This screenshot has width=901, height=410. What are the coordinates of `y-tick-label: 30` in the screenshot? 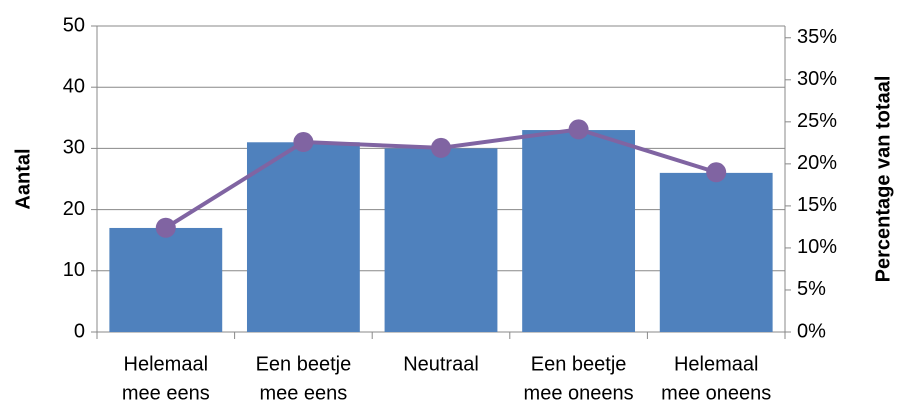 It's located at (74, 148).